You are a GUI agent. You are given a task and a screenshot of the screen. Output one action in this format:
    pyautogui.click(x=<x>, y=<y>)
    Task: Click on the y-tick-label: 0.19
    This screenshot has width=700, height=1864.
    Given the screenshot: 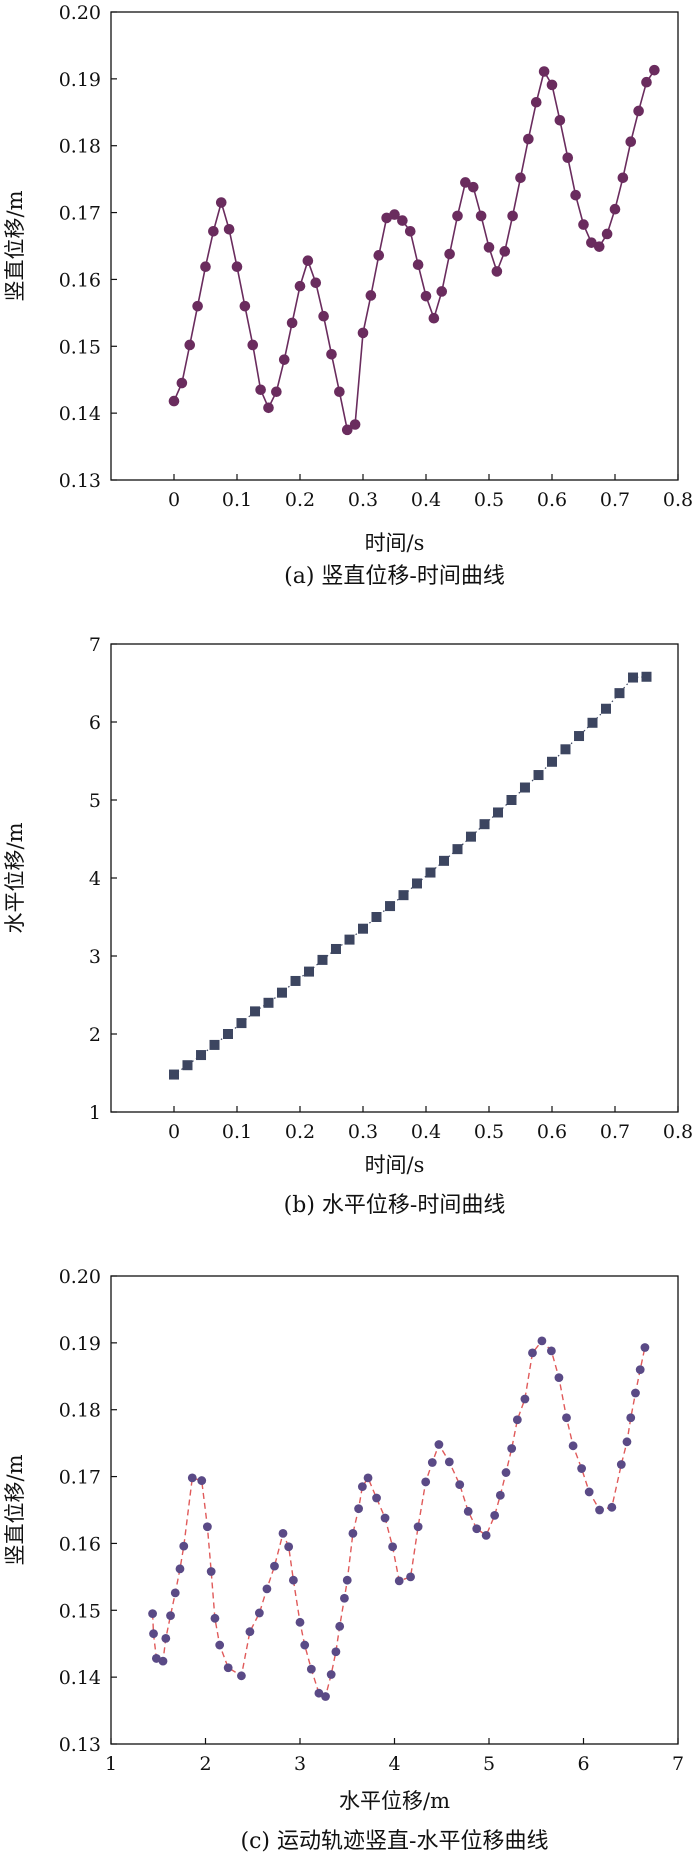 What is the action you would take?
    pyautogui.click(x=80, y=1344)
    